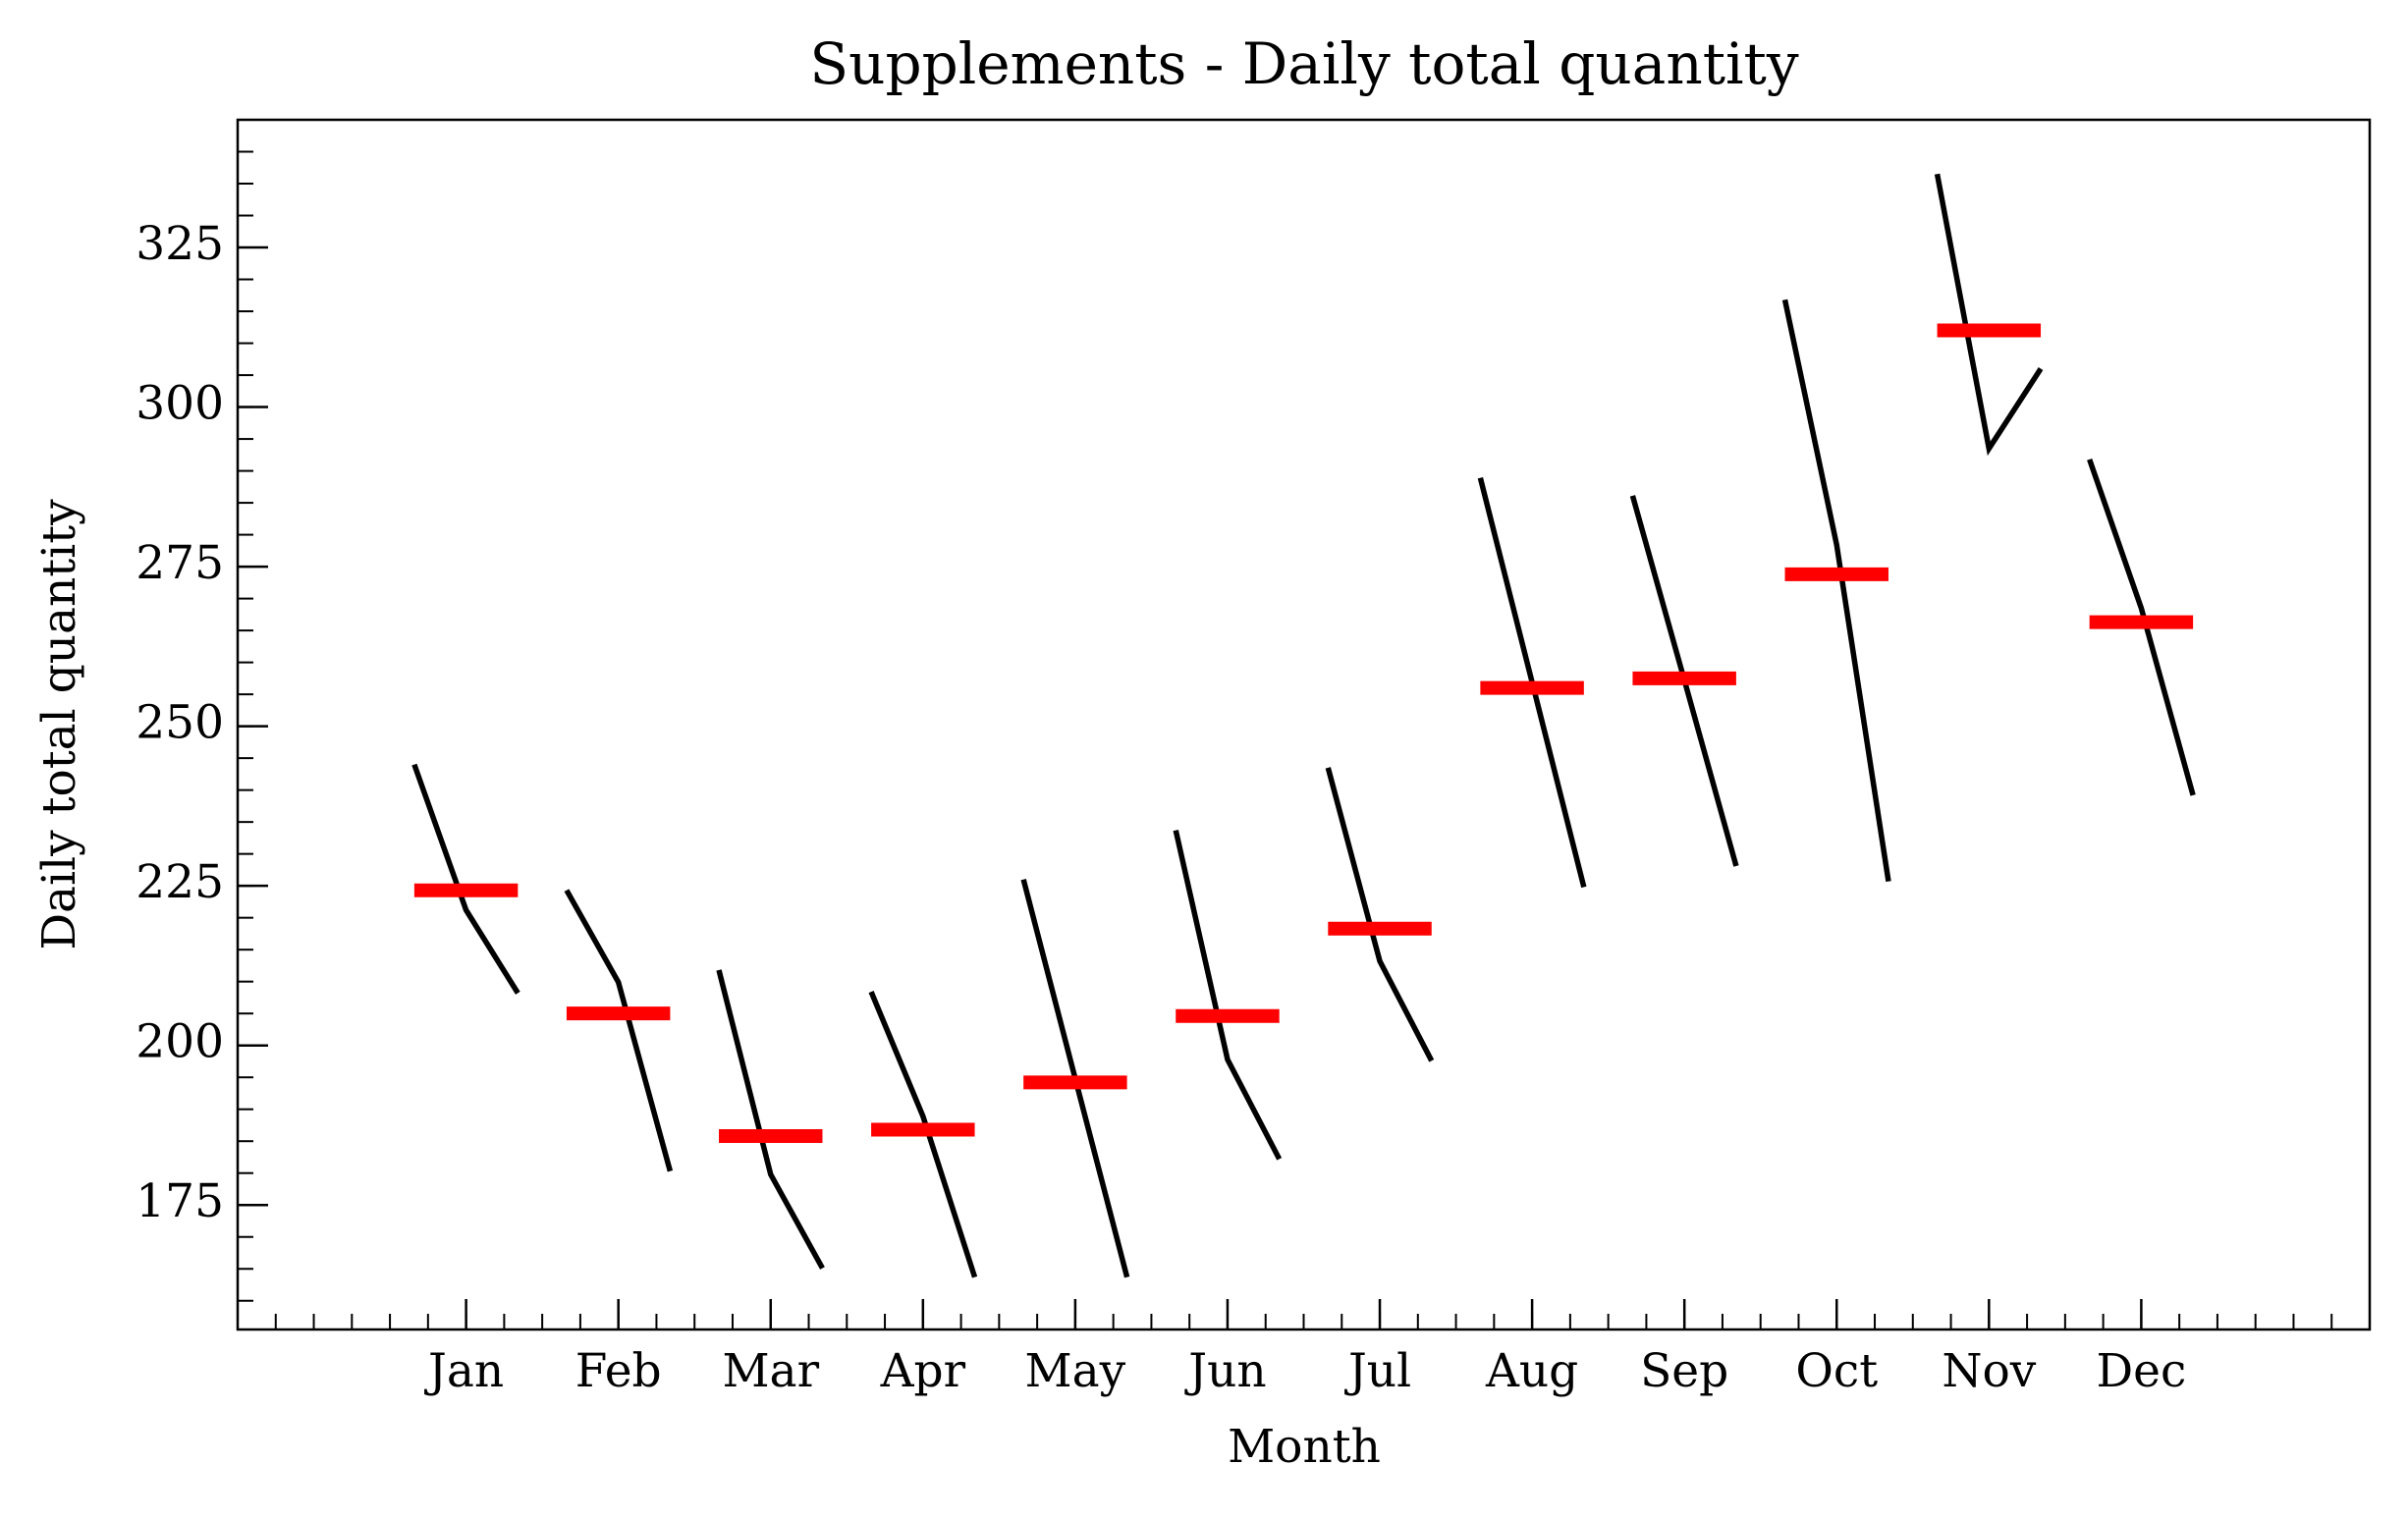 The image size is (2408, 1519). I want to click on x-tick-label: Nov, so click(1989, 1371).